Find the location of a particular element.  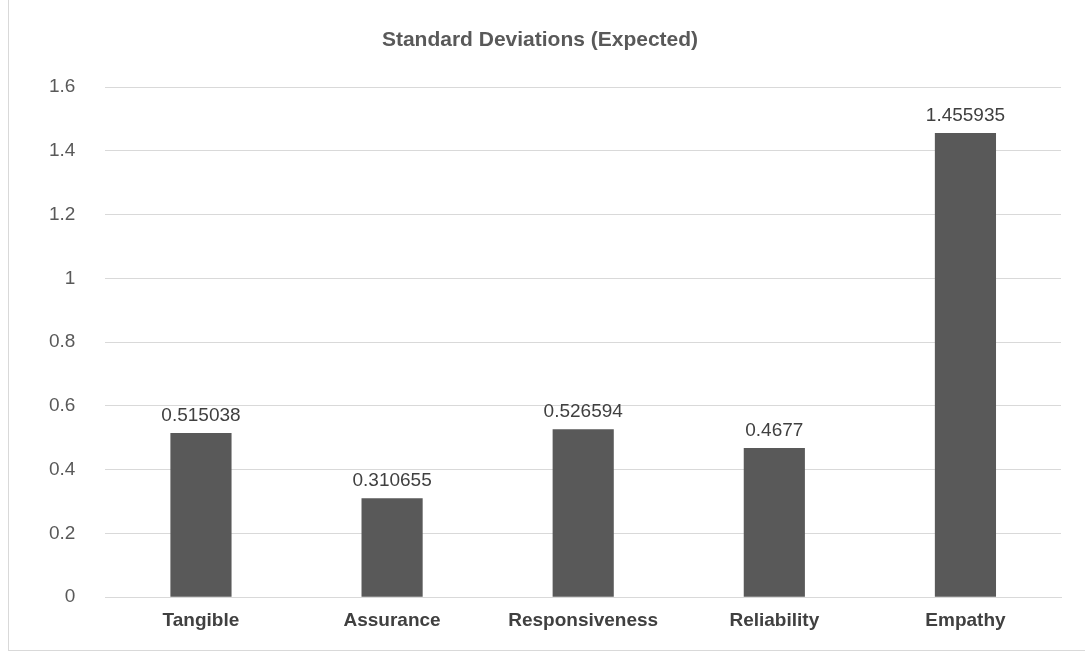

data-label: 0.526594 is located at coordinates (583, 411).